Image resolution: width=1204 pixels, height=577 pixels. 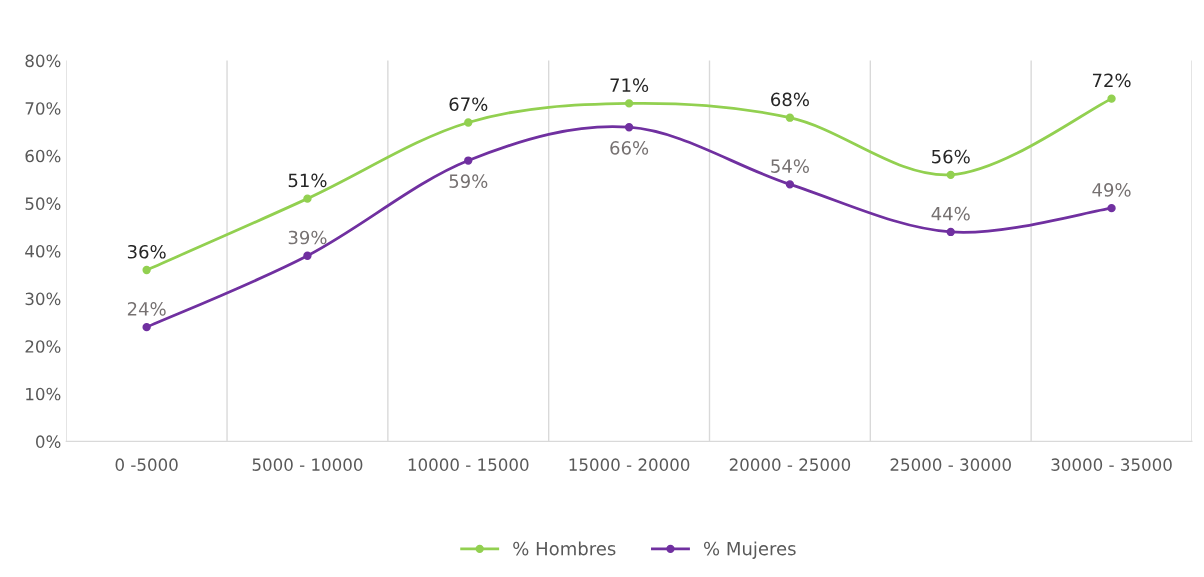 What do you see at coordinates (43, 203) in the screenshot?
I see `y-tick-label: 50%` at bounding box center [43, 203].